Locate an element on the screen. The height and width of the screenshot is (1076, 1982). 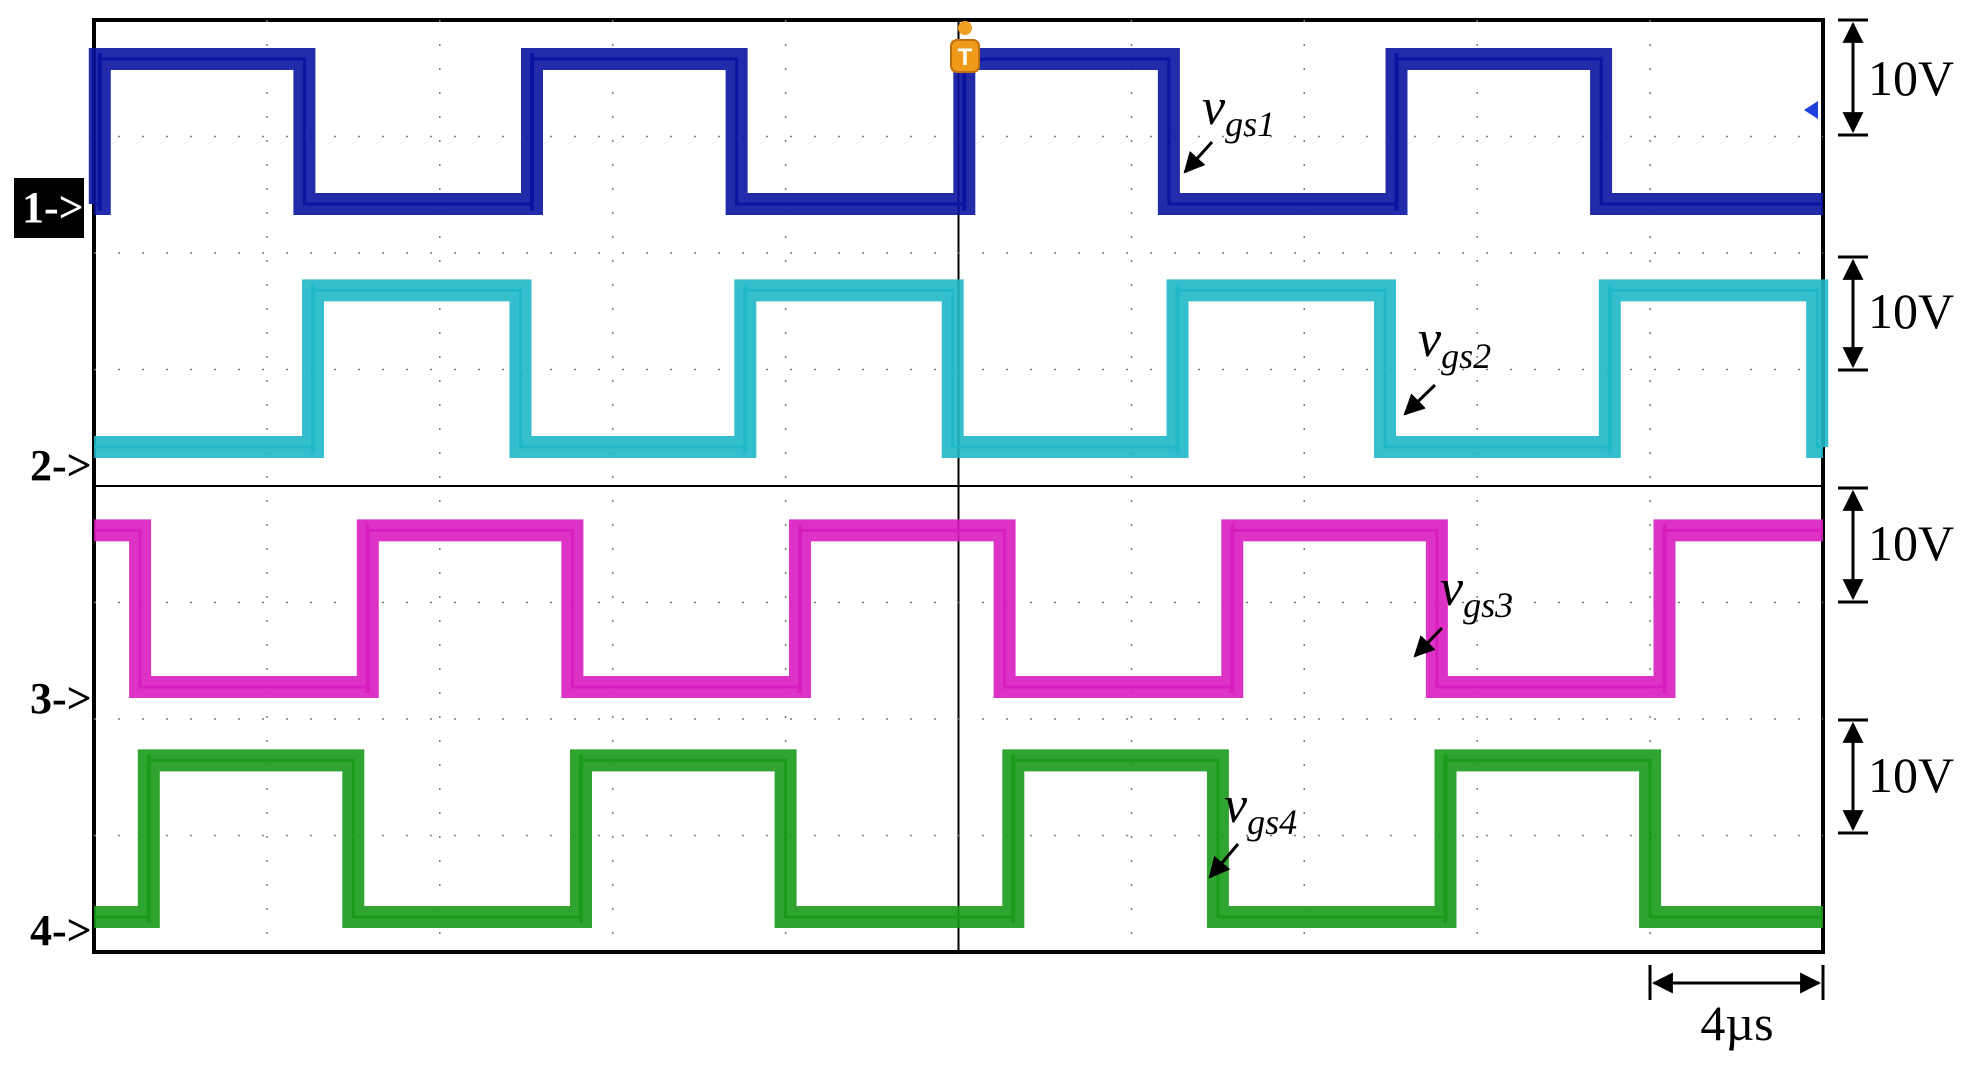
trace-label-vgs3-text: vgs3 is located at coordinates (1476, 592).